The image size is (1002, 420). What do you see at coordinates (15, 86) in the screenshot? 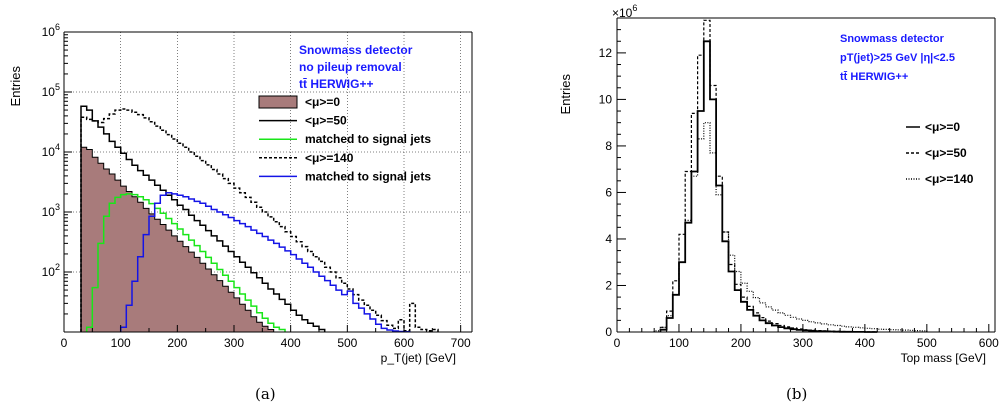
I see `panel-a-y-axis-label: Entries` at bounding box center [15, 86].